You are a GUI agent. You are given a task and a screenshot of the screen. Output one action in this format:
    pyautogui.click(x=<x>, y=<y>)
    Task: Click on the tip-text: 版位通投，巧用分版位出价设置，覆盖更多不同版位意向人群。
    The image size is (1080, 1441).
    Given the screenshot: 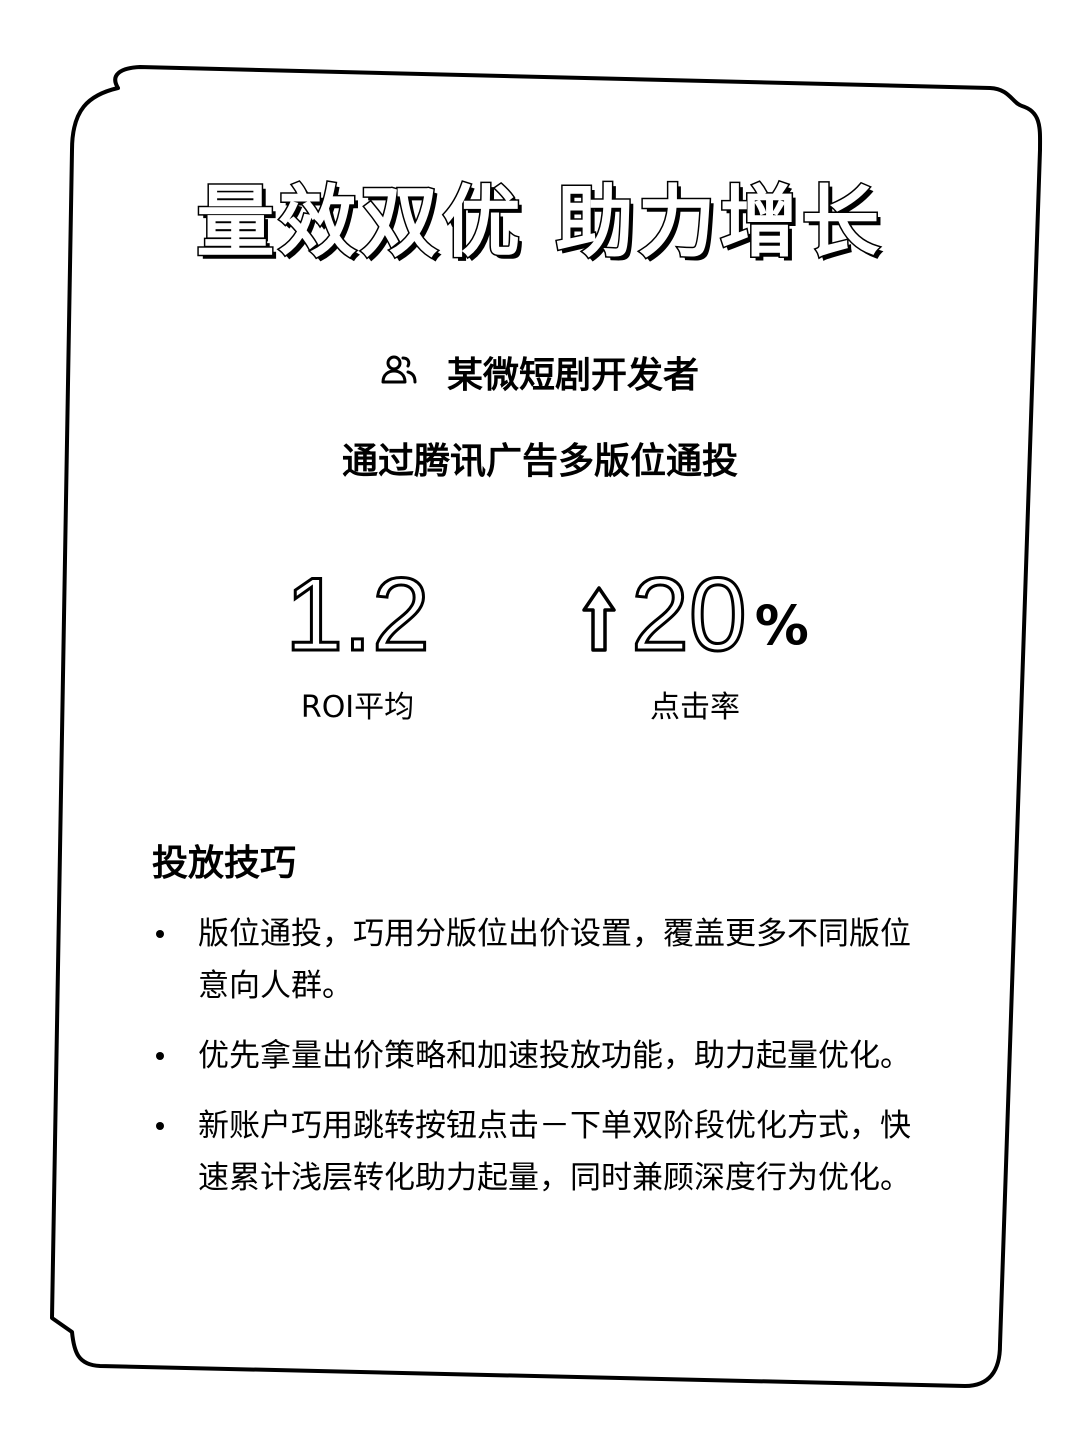 What is the action you would take?
    pyautogui.click(x=554, y=960)
    